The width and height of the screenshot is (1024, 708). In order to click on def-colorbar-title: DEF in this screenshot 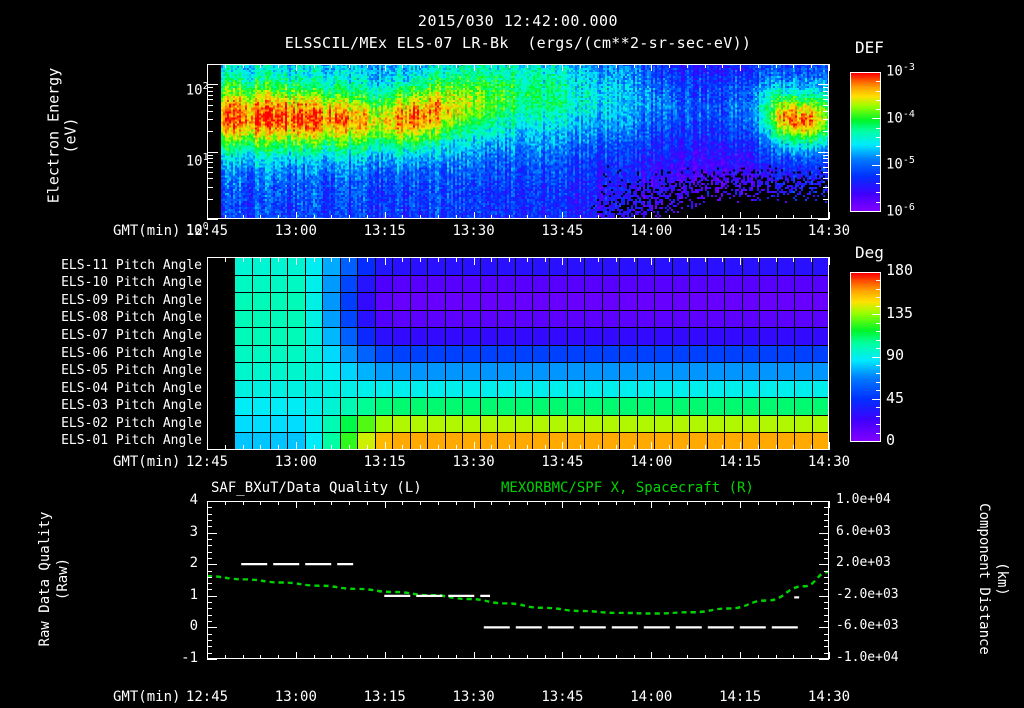, I will do `click(869, 47)`.